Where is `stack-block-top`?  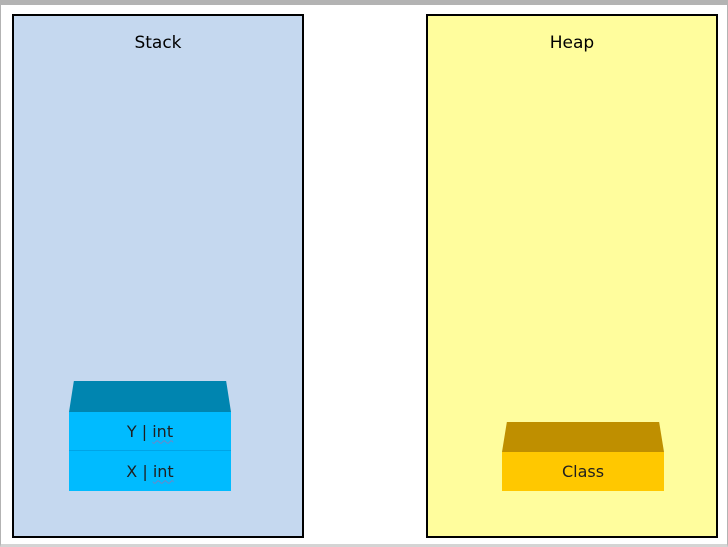
stack-block-top is located at coordinates (150, 396).